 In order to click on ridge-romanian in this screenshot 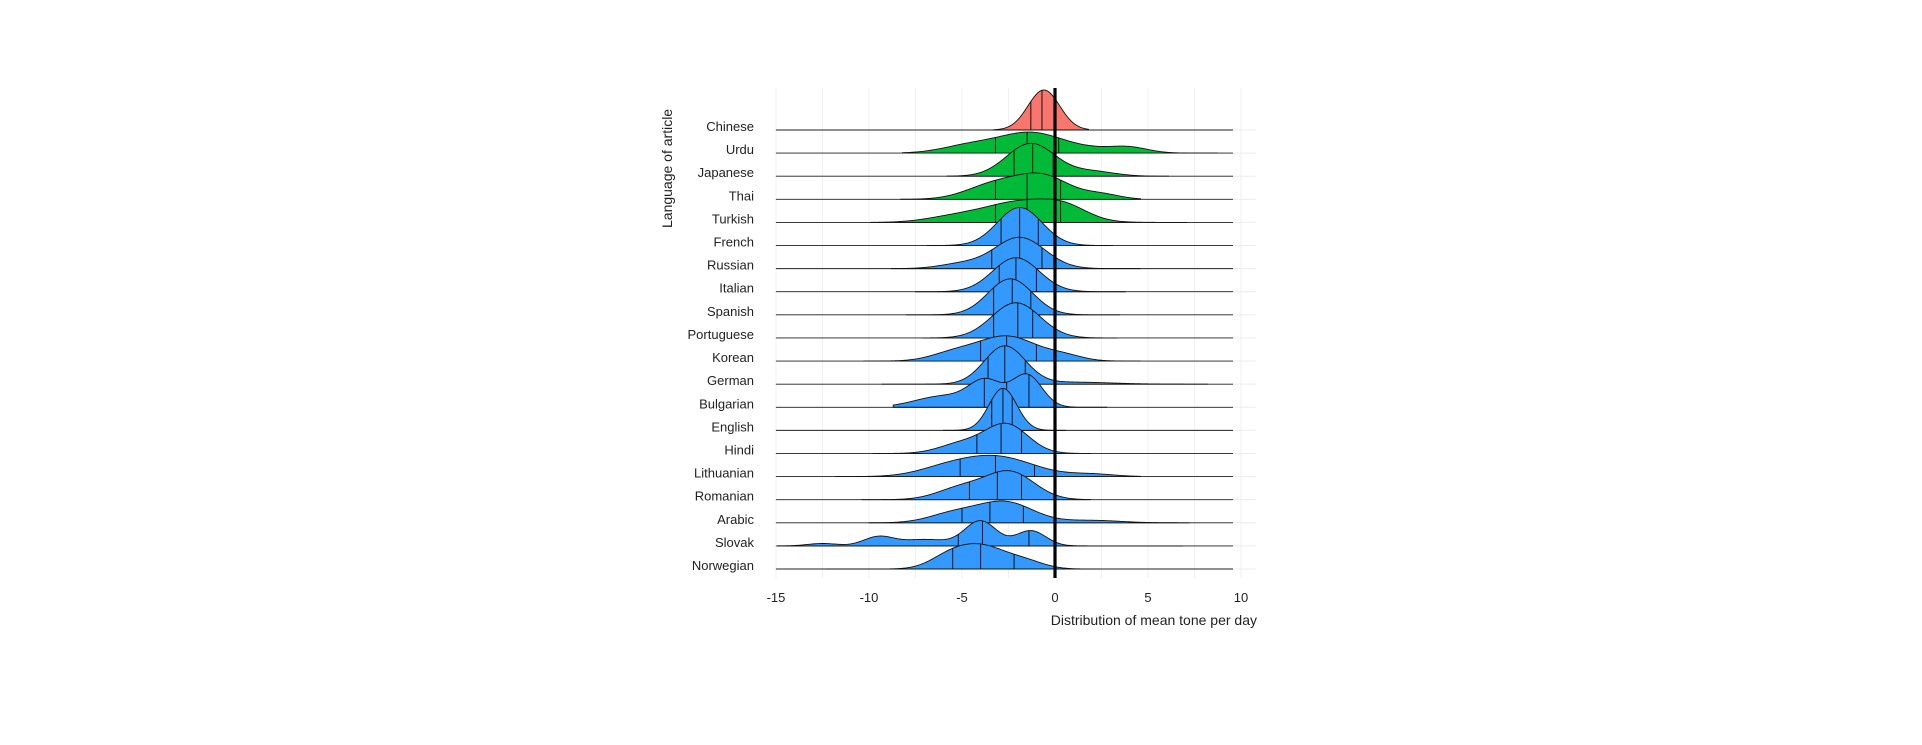, I will do `click(1004, 485)`.